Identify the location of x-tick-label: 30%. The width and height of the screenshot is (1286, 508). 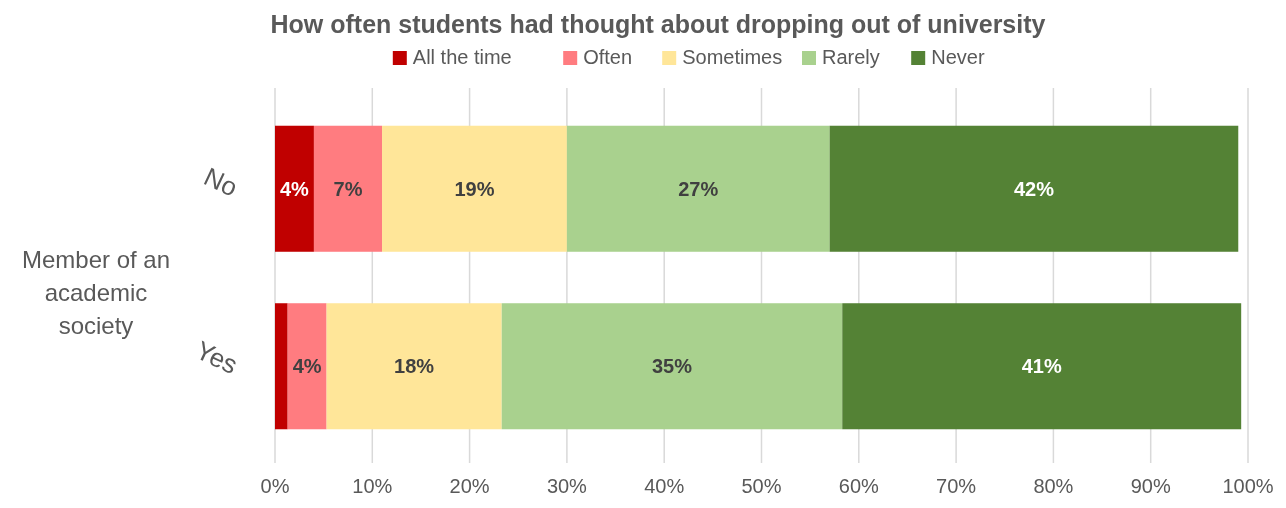
(567, 486).